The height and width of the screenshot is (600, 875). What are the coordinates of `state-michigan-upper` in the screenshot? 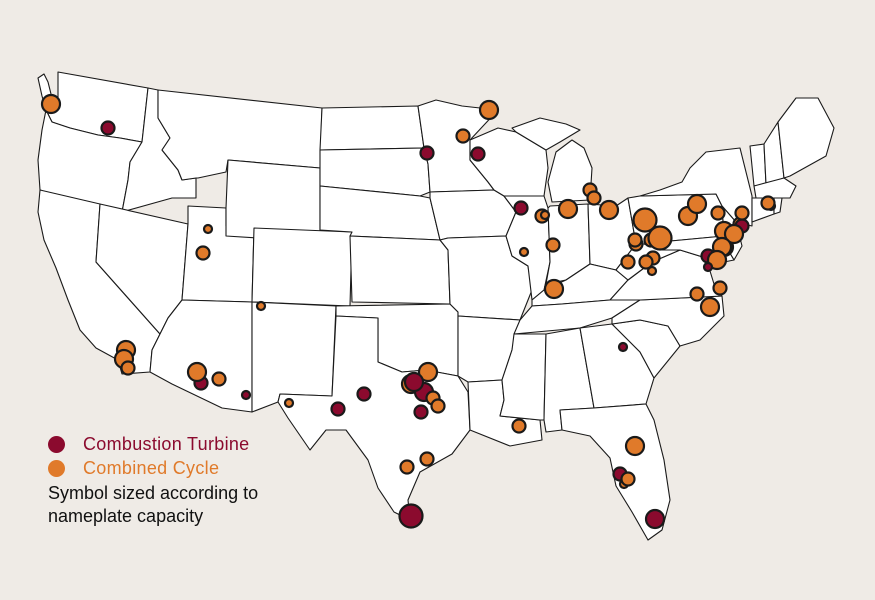 It's located at (546, 134).